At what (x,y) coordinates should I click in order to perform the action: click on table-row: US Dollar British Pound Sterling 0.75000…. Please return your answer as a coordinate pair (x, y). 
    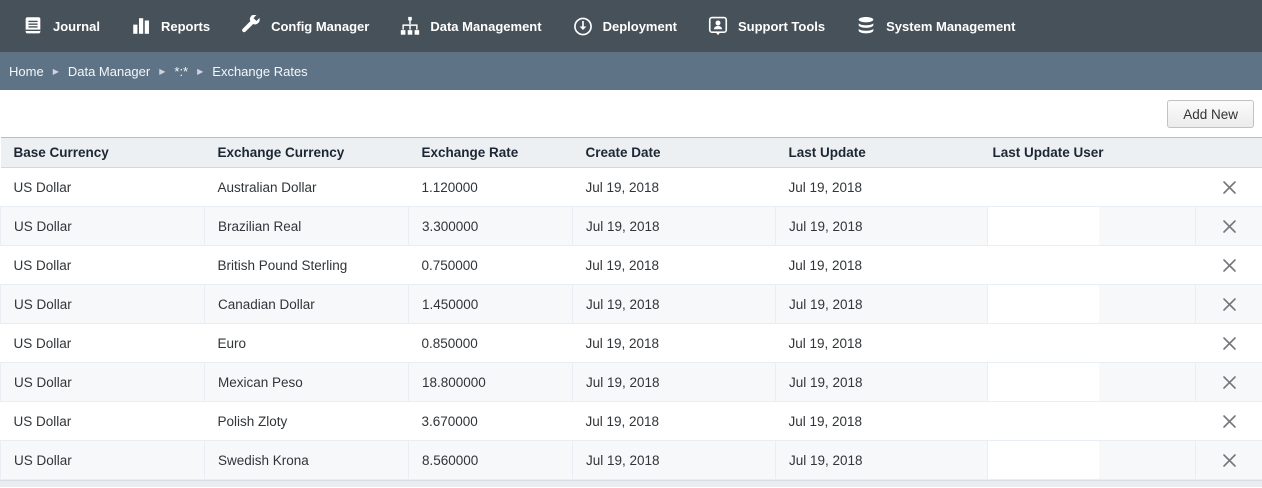
    Looking at the image, I should click on (631, 265).